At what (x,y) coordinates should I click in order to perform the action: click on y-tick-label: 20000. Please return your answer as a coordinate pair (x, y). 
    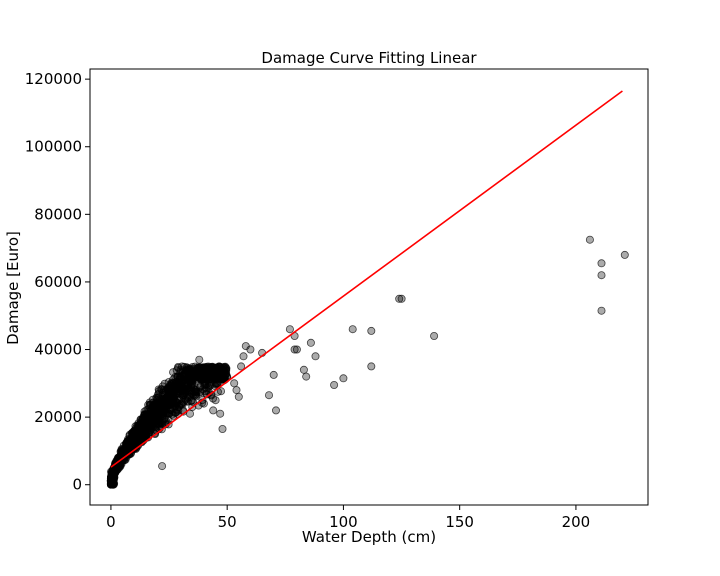
    Looking at the image, I should click on (58, 417).